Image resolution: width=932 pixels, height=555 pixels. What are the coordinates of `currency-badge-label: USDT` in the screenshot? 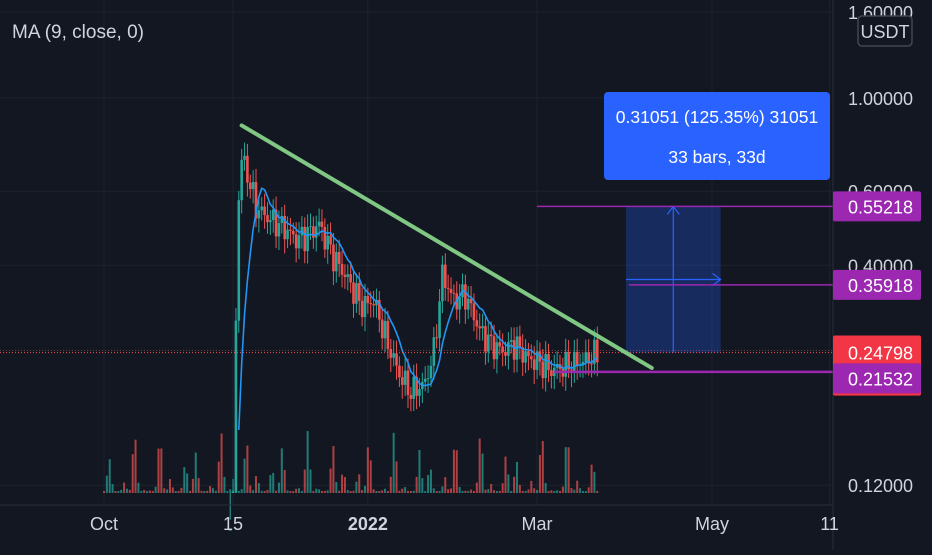 It's located at (885, 32).